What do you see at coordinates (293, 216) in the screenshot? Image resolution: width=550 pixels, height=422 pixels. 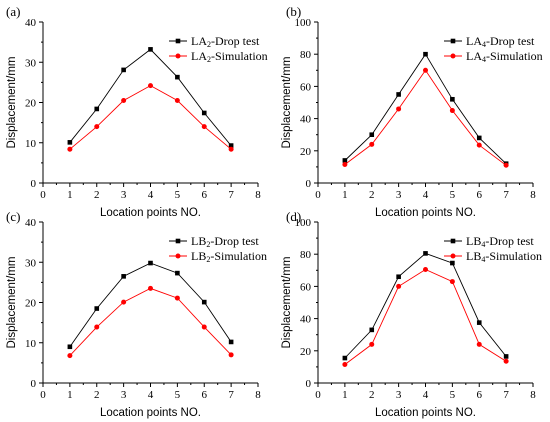 I see `panel-label: (d)` at bounding box center [293, 216].